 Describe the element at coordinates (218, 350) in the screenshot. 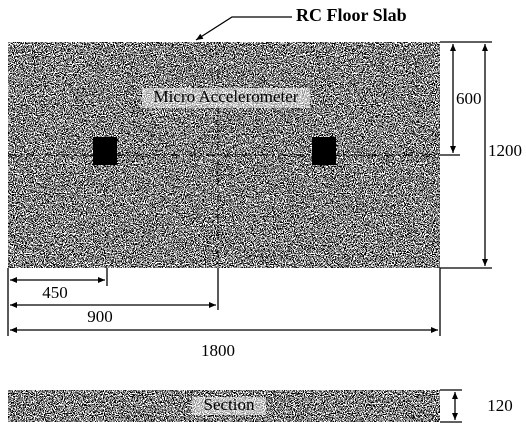

I see `dimension-label: 1800` at that location.